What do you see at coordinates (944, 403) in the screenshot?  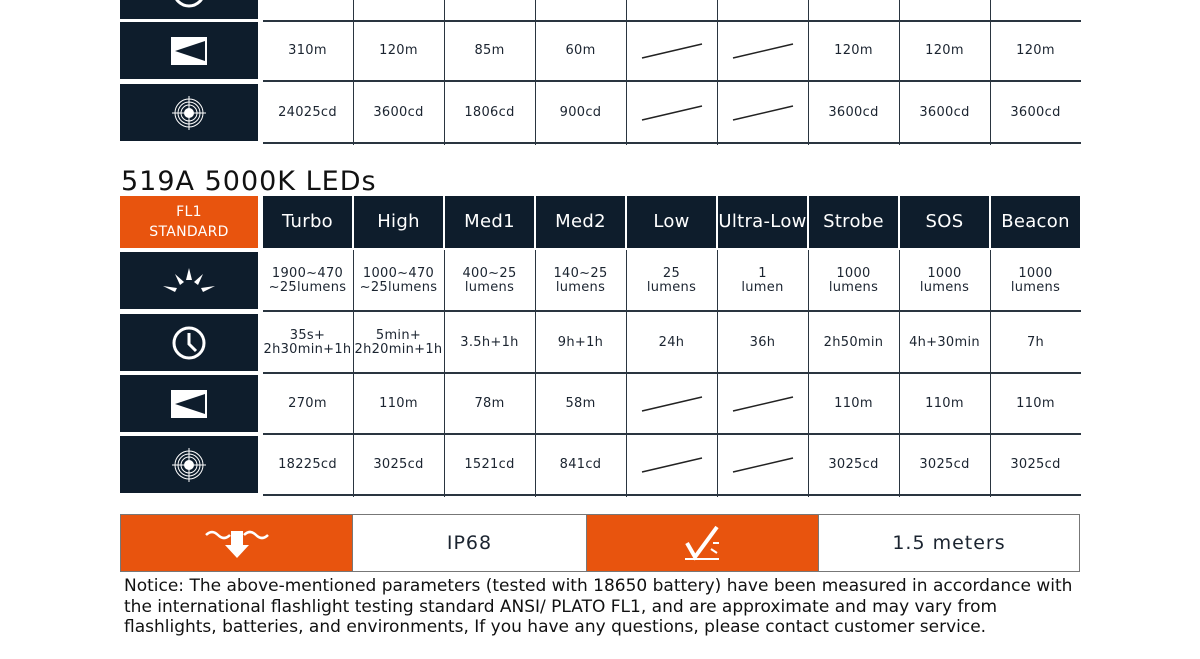 I see `table-cell: 110m` at bounding box center [944, 403].